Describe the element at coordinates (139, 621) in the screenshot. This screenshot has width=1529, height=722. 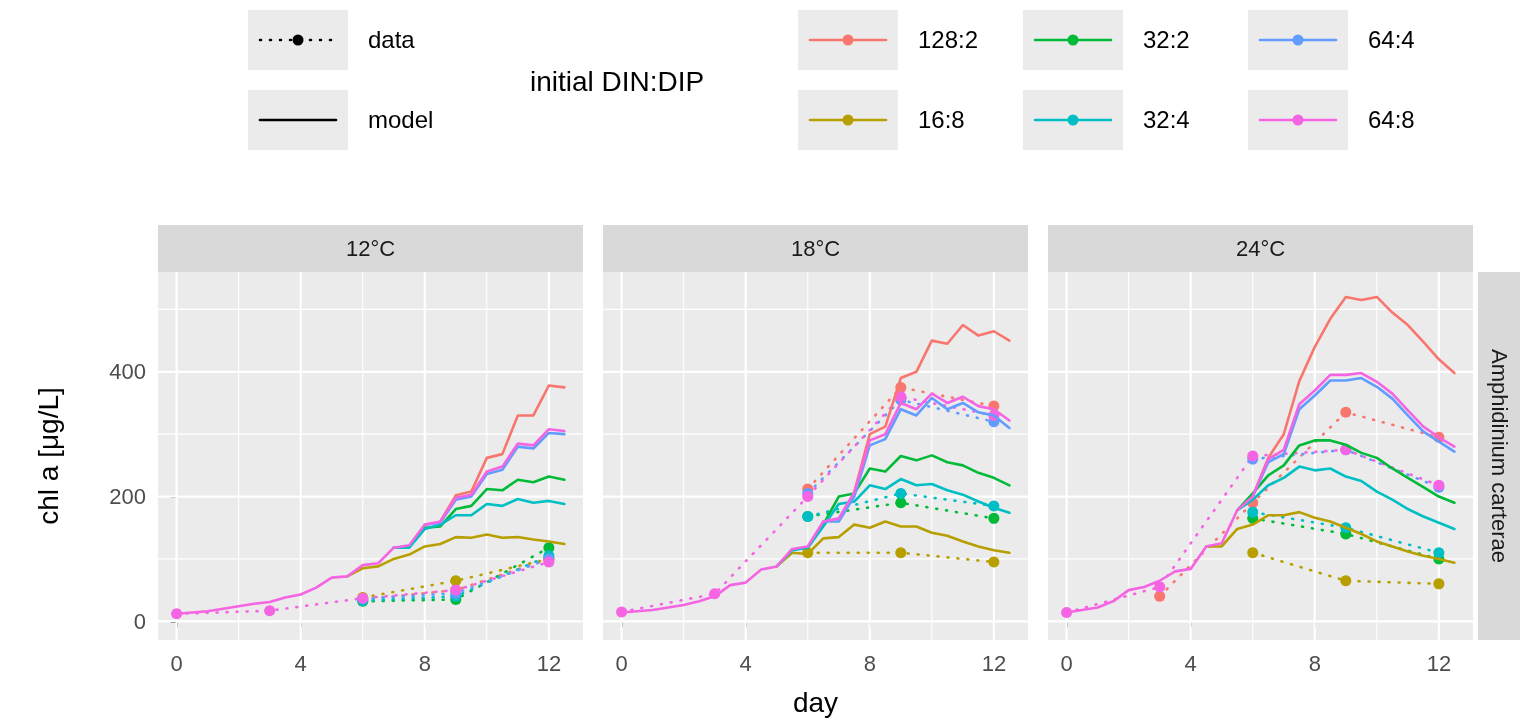
I see `y-tick-label: 0` at that location.